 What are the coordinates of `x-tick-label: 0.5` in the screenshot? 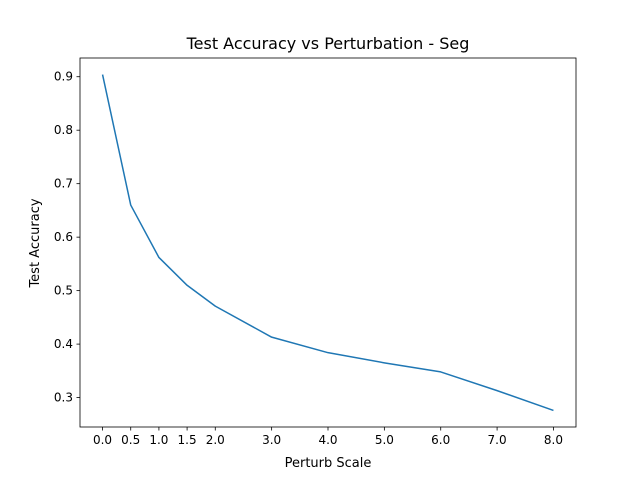 It's located at (130, 440).